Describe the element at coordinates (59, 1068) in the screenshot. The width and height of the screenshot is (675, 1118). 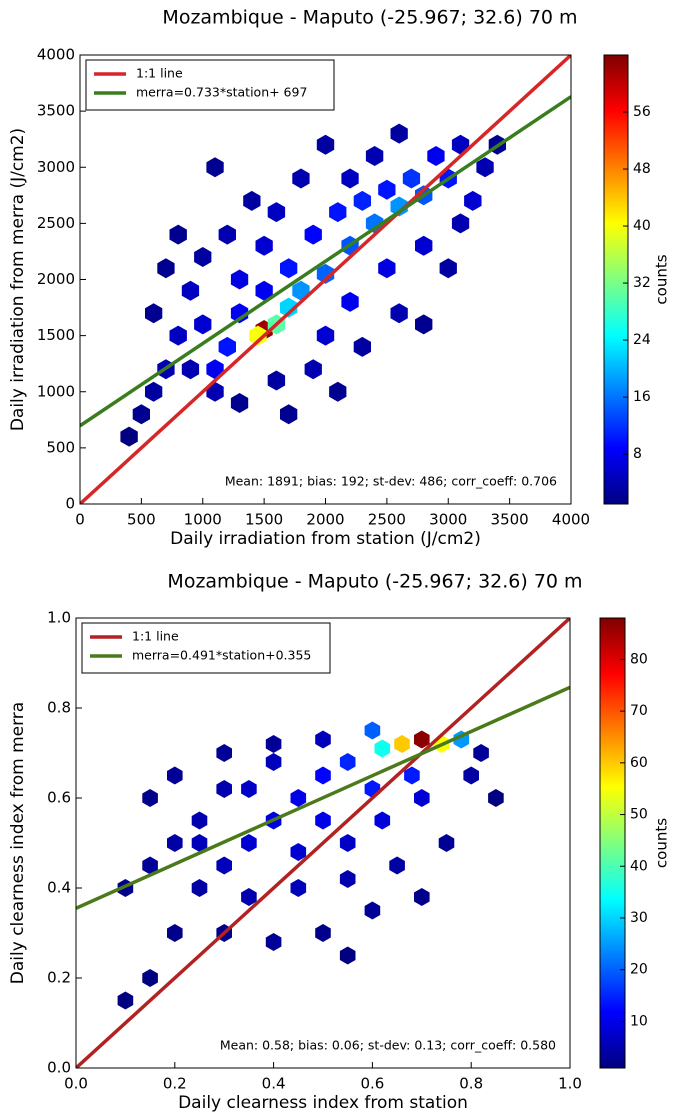
I see `y-tick-label: 0.0` at that location.